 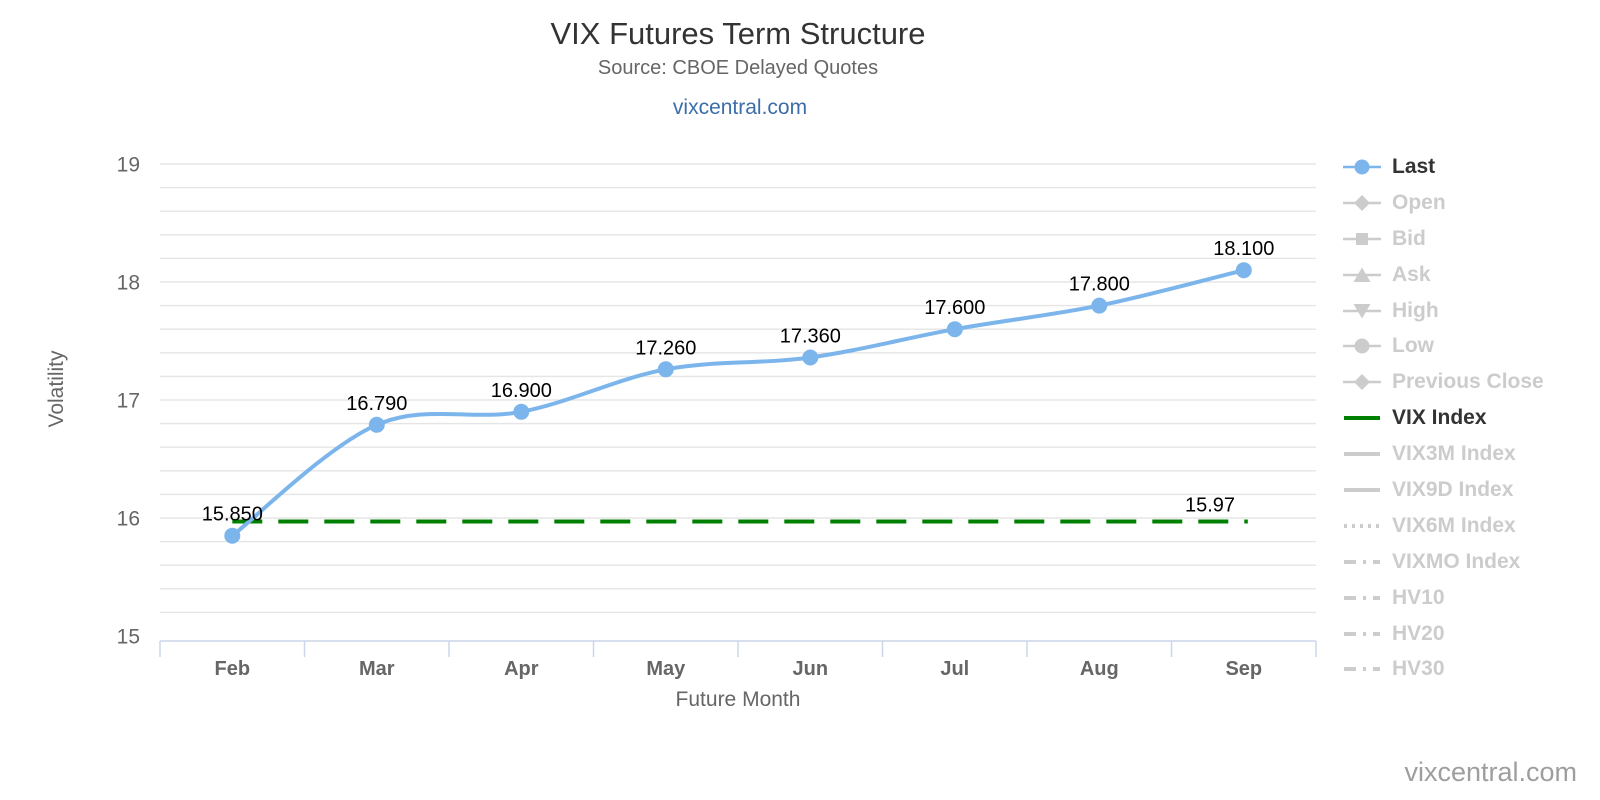 I want to click on data-point-label: 15.850, so click(x=232, y=515).